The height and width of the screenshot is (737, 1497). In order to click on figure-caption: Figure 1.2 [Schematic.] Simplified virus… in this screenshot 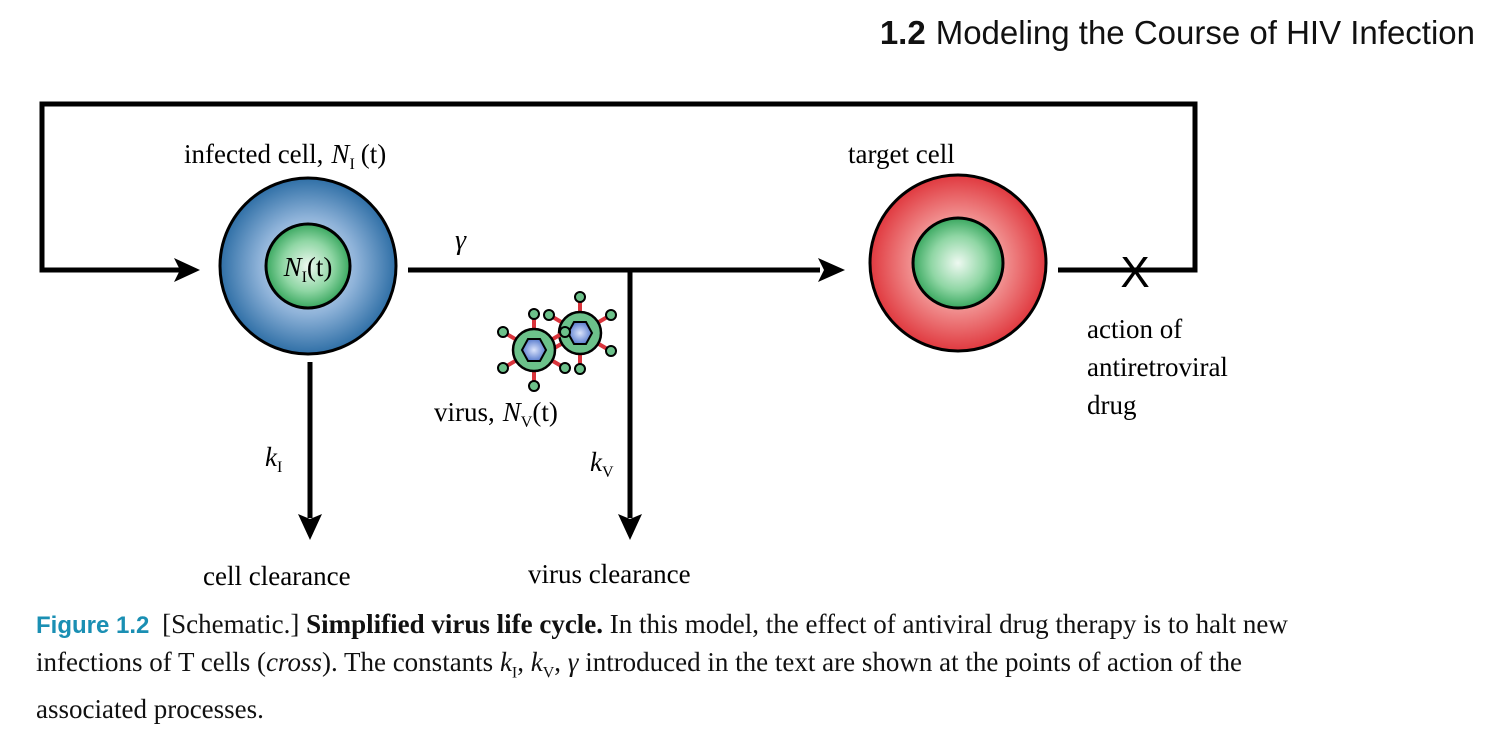, I will do `click(662, 667)`.